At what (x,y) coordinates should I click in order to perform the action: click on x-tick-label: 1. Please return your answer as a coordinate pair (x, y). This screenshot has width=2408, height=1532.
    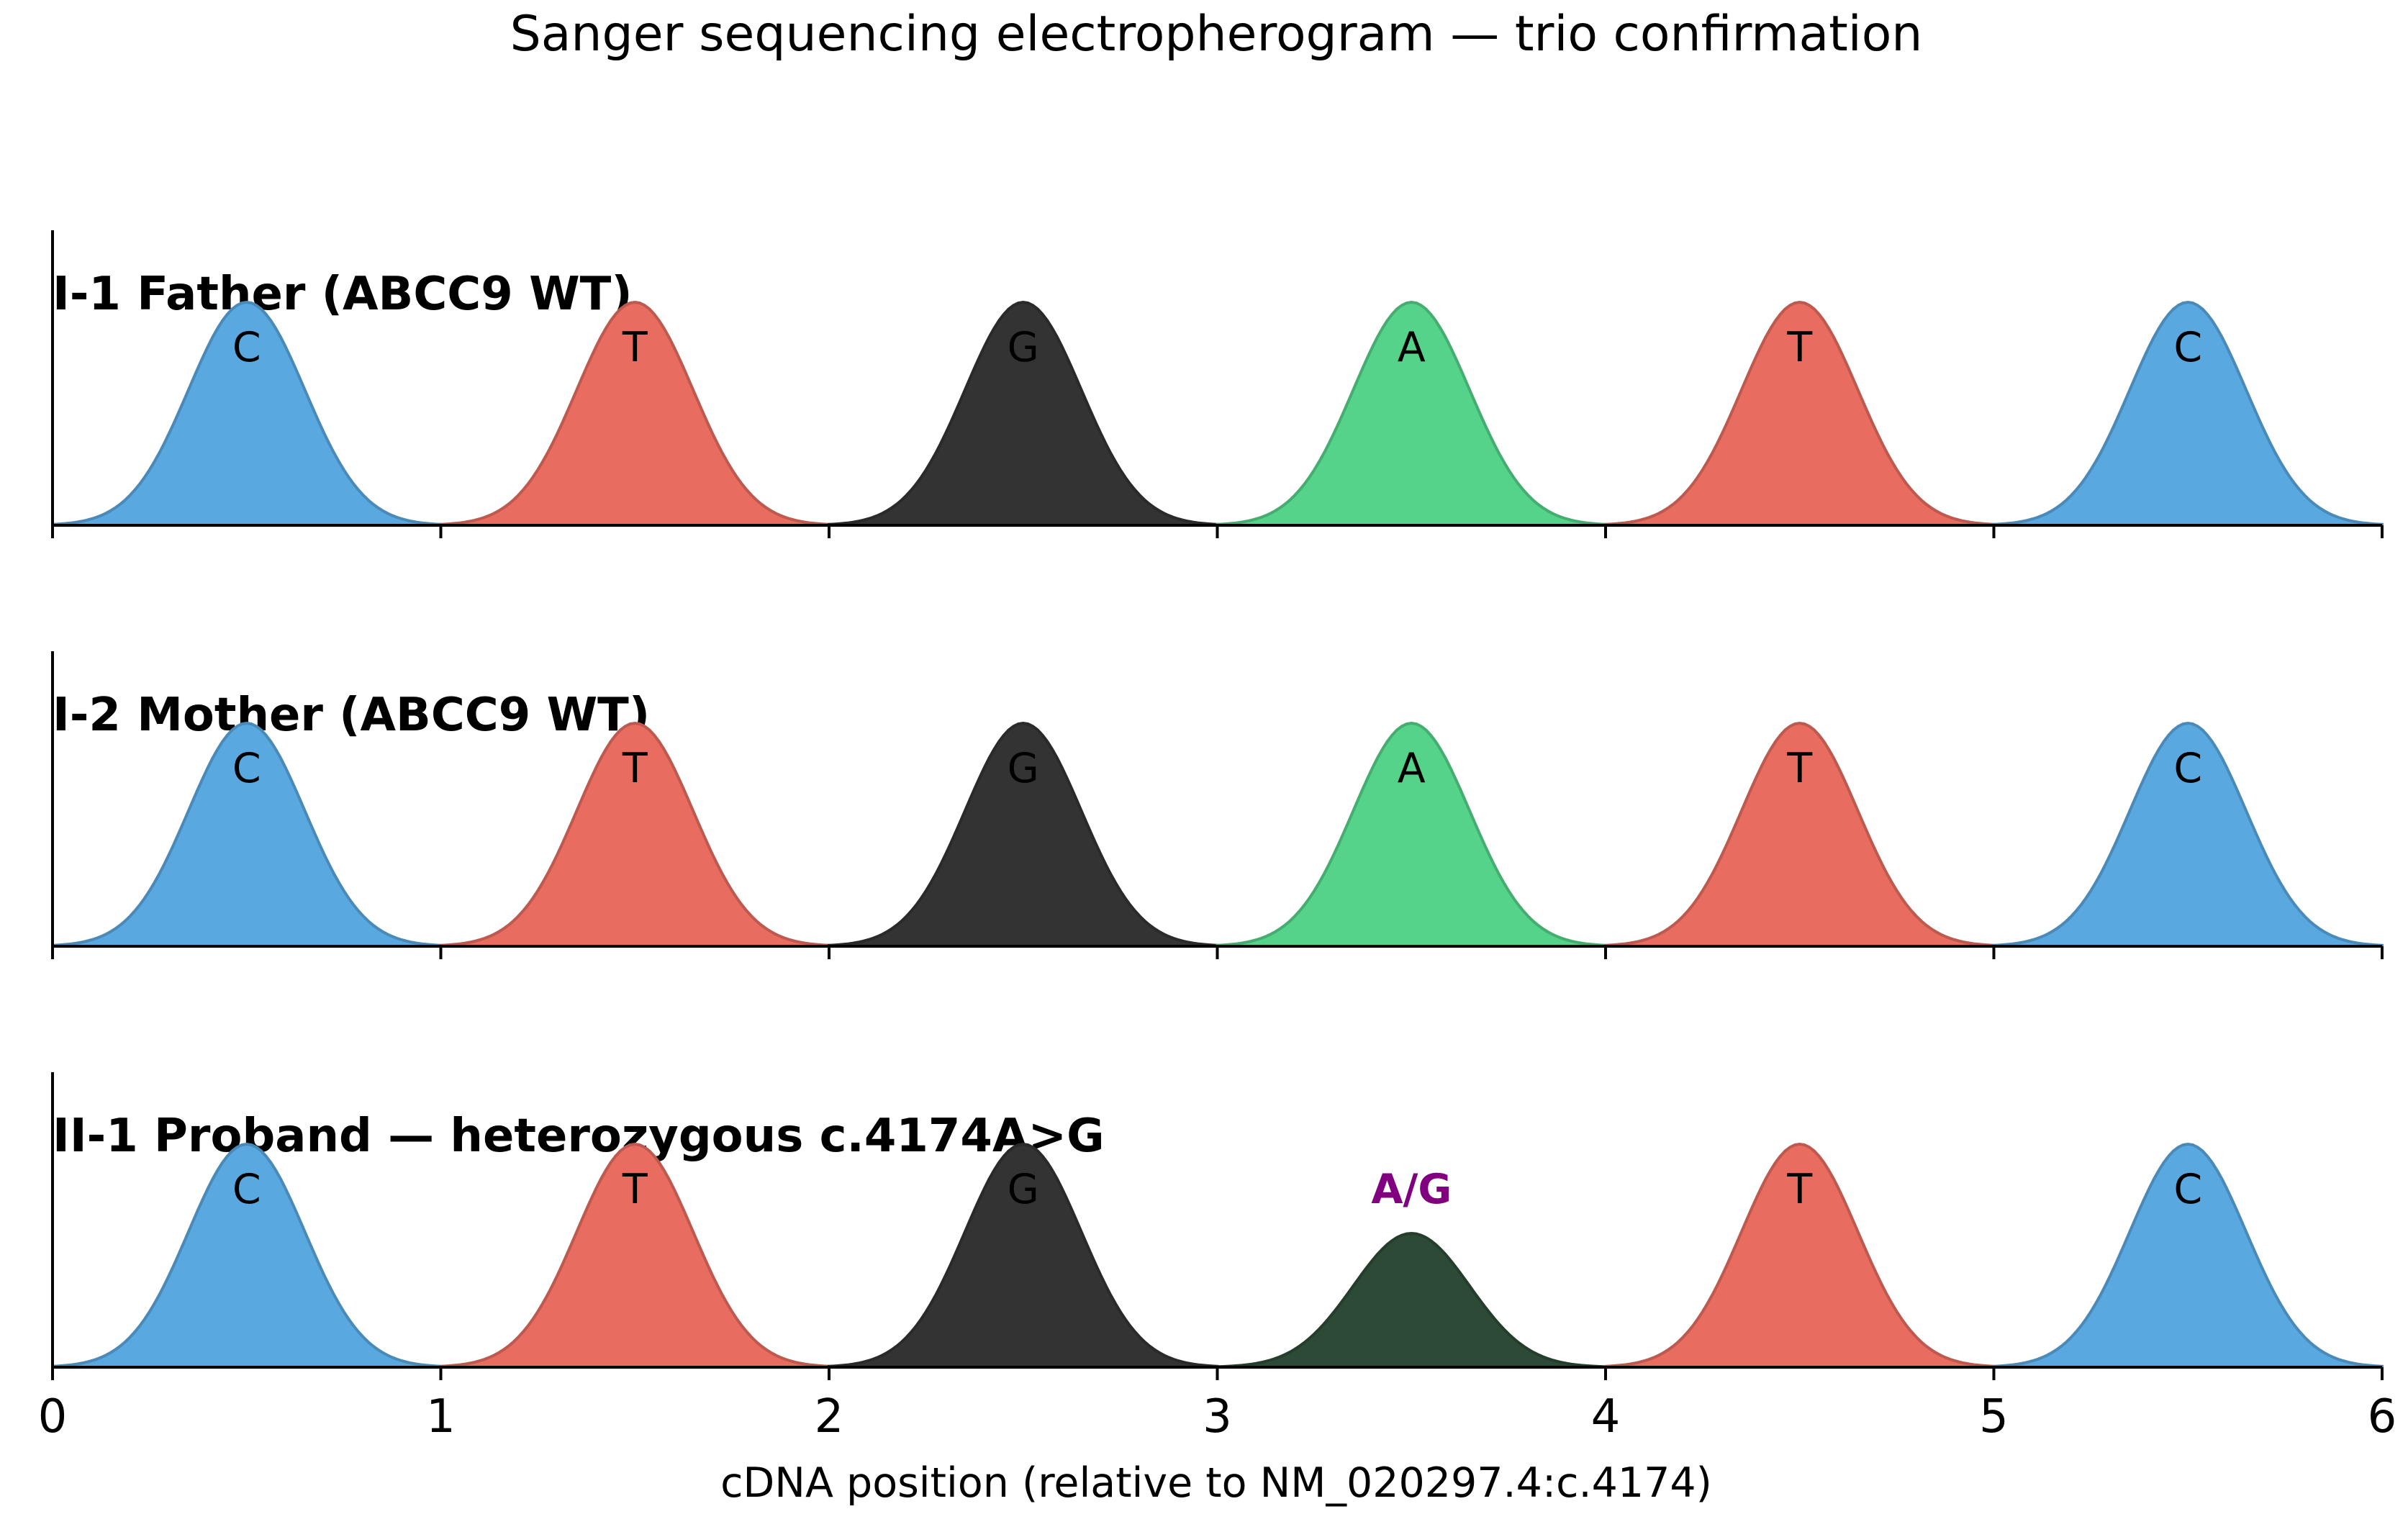
    Looking at the image, I should click on (441, 1416).